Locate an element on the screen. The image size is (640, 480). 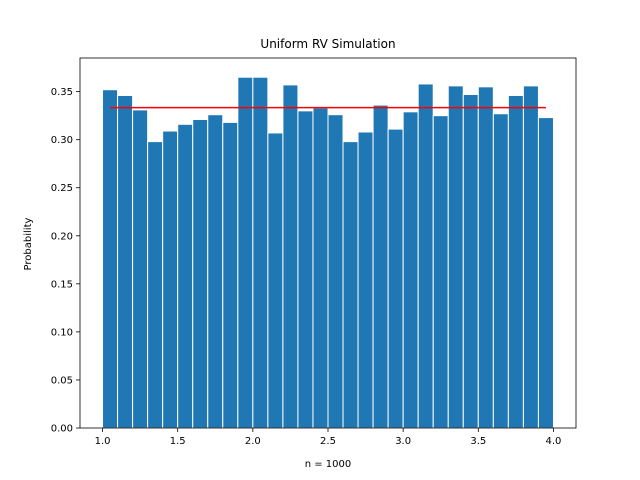
x-tick-label: 1.5 is located at coordinates (178, 441).